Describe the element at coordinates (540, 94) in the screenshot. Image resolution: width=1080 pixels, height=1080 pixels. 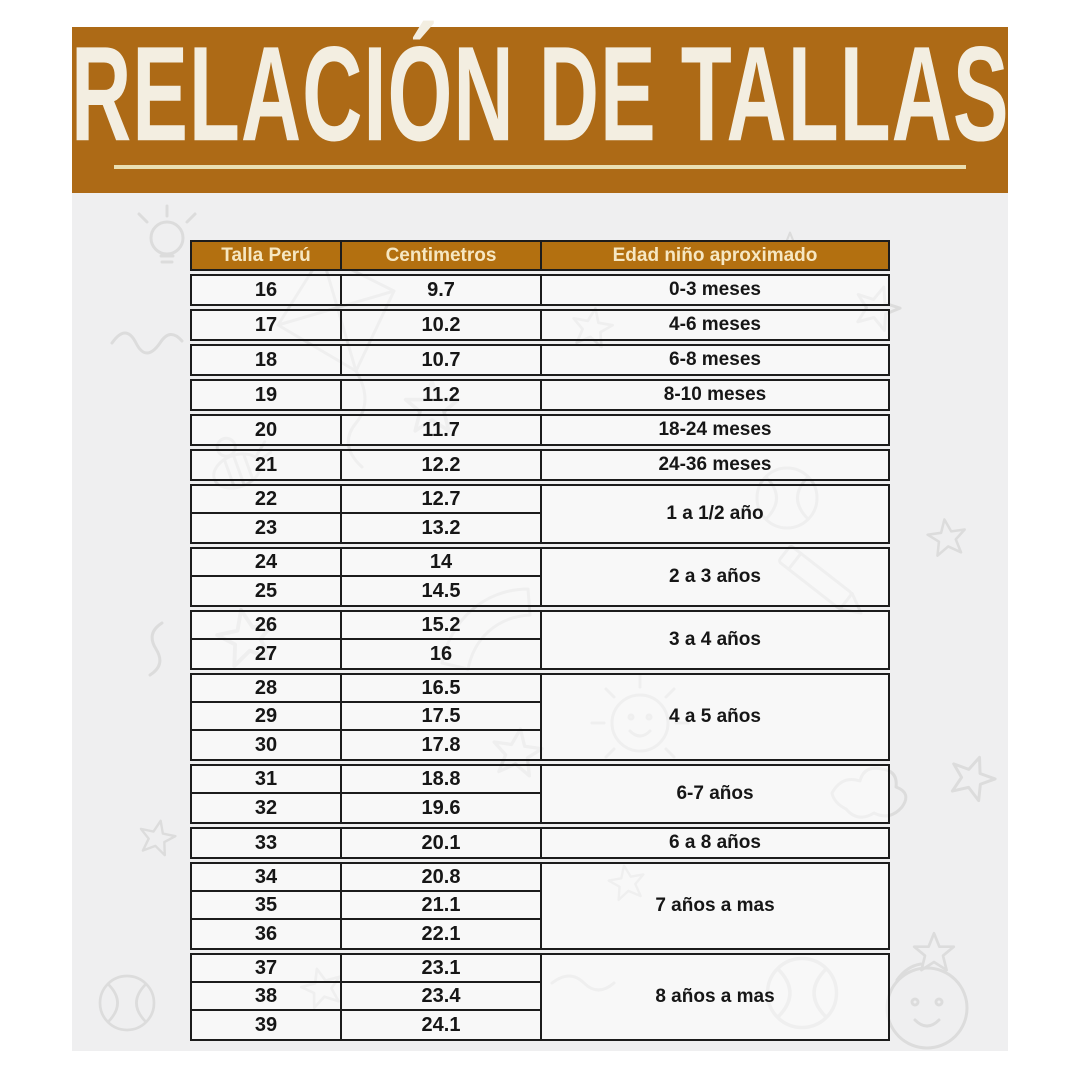
I see `page-title: RELACIÓN DE TALLAS` at that location.